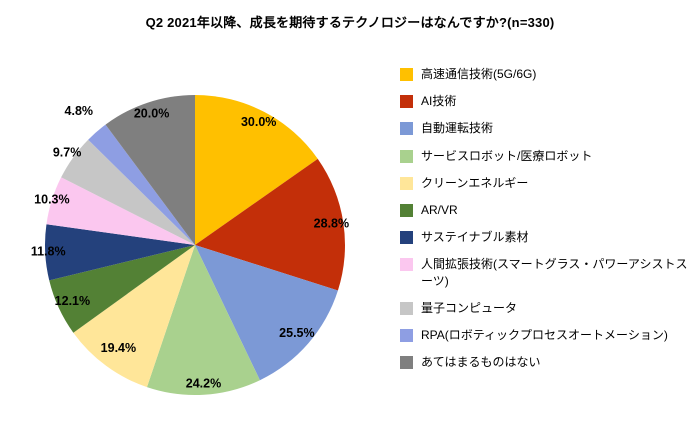 The height and width of the screenshot is (440, 700). What do you see at coordinates (51, 199) in the screenshot?
I see `pie-slice-label: 10.3%` at bounding box center [51, 199].